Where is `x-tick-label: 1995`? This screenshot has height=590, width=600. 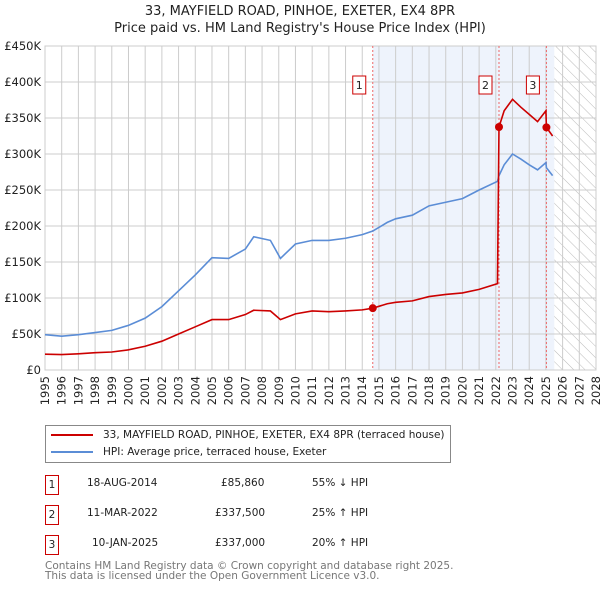 x-tick-label: 1995 is located at coordinates (45, 390).